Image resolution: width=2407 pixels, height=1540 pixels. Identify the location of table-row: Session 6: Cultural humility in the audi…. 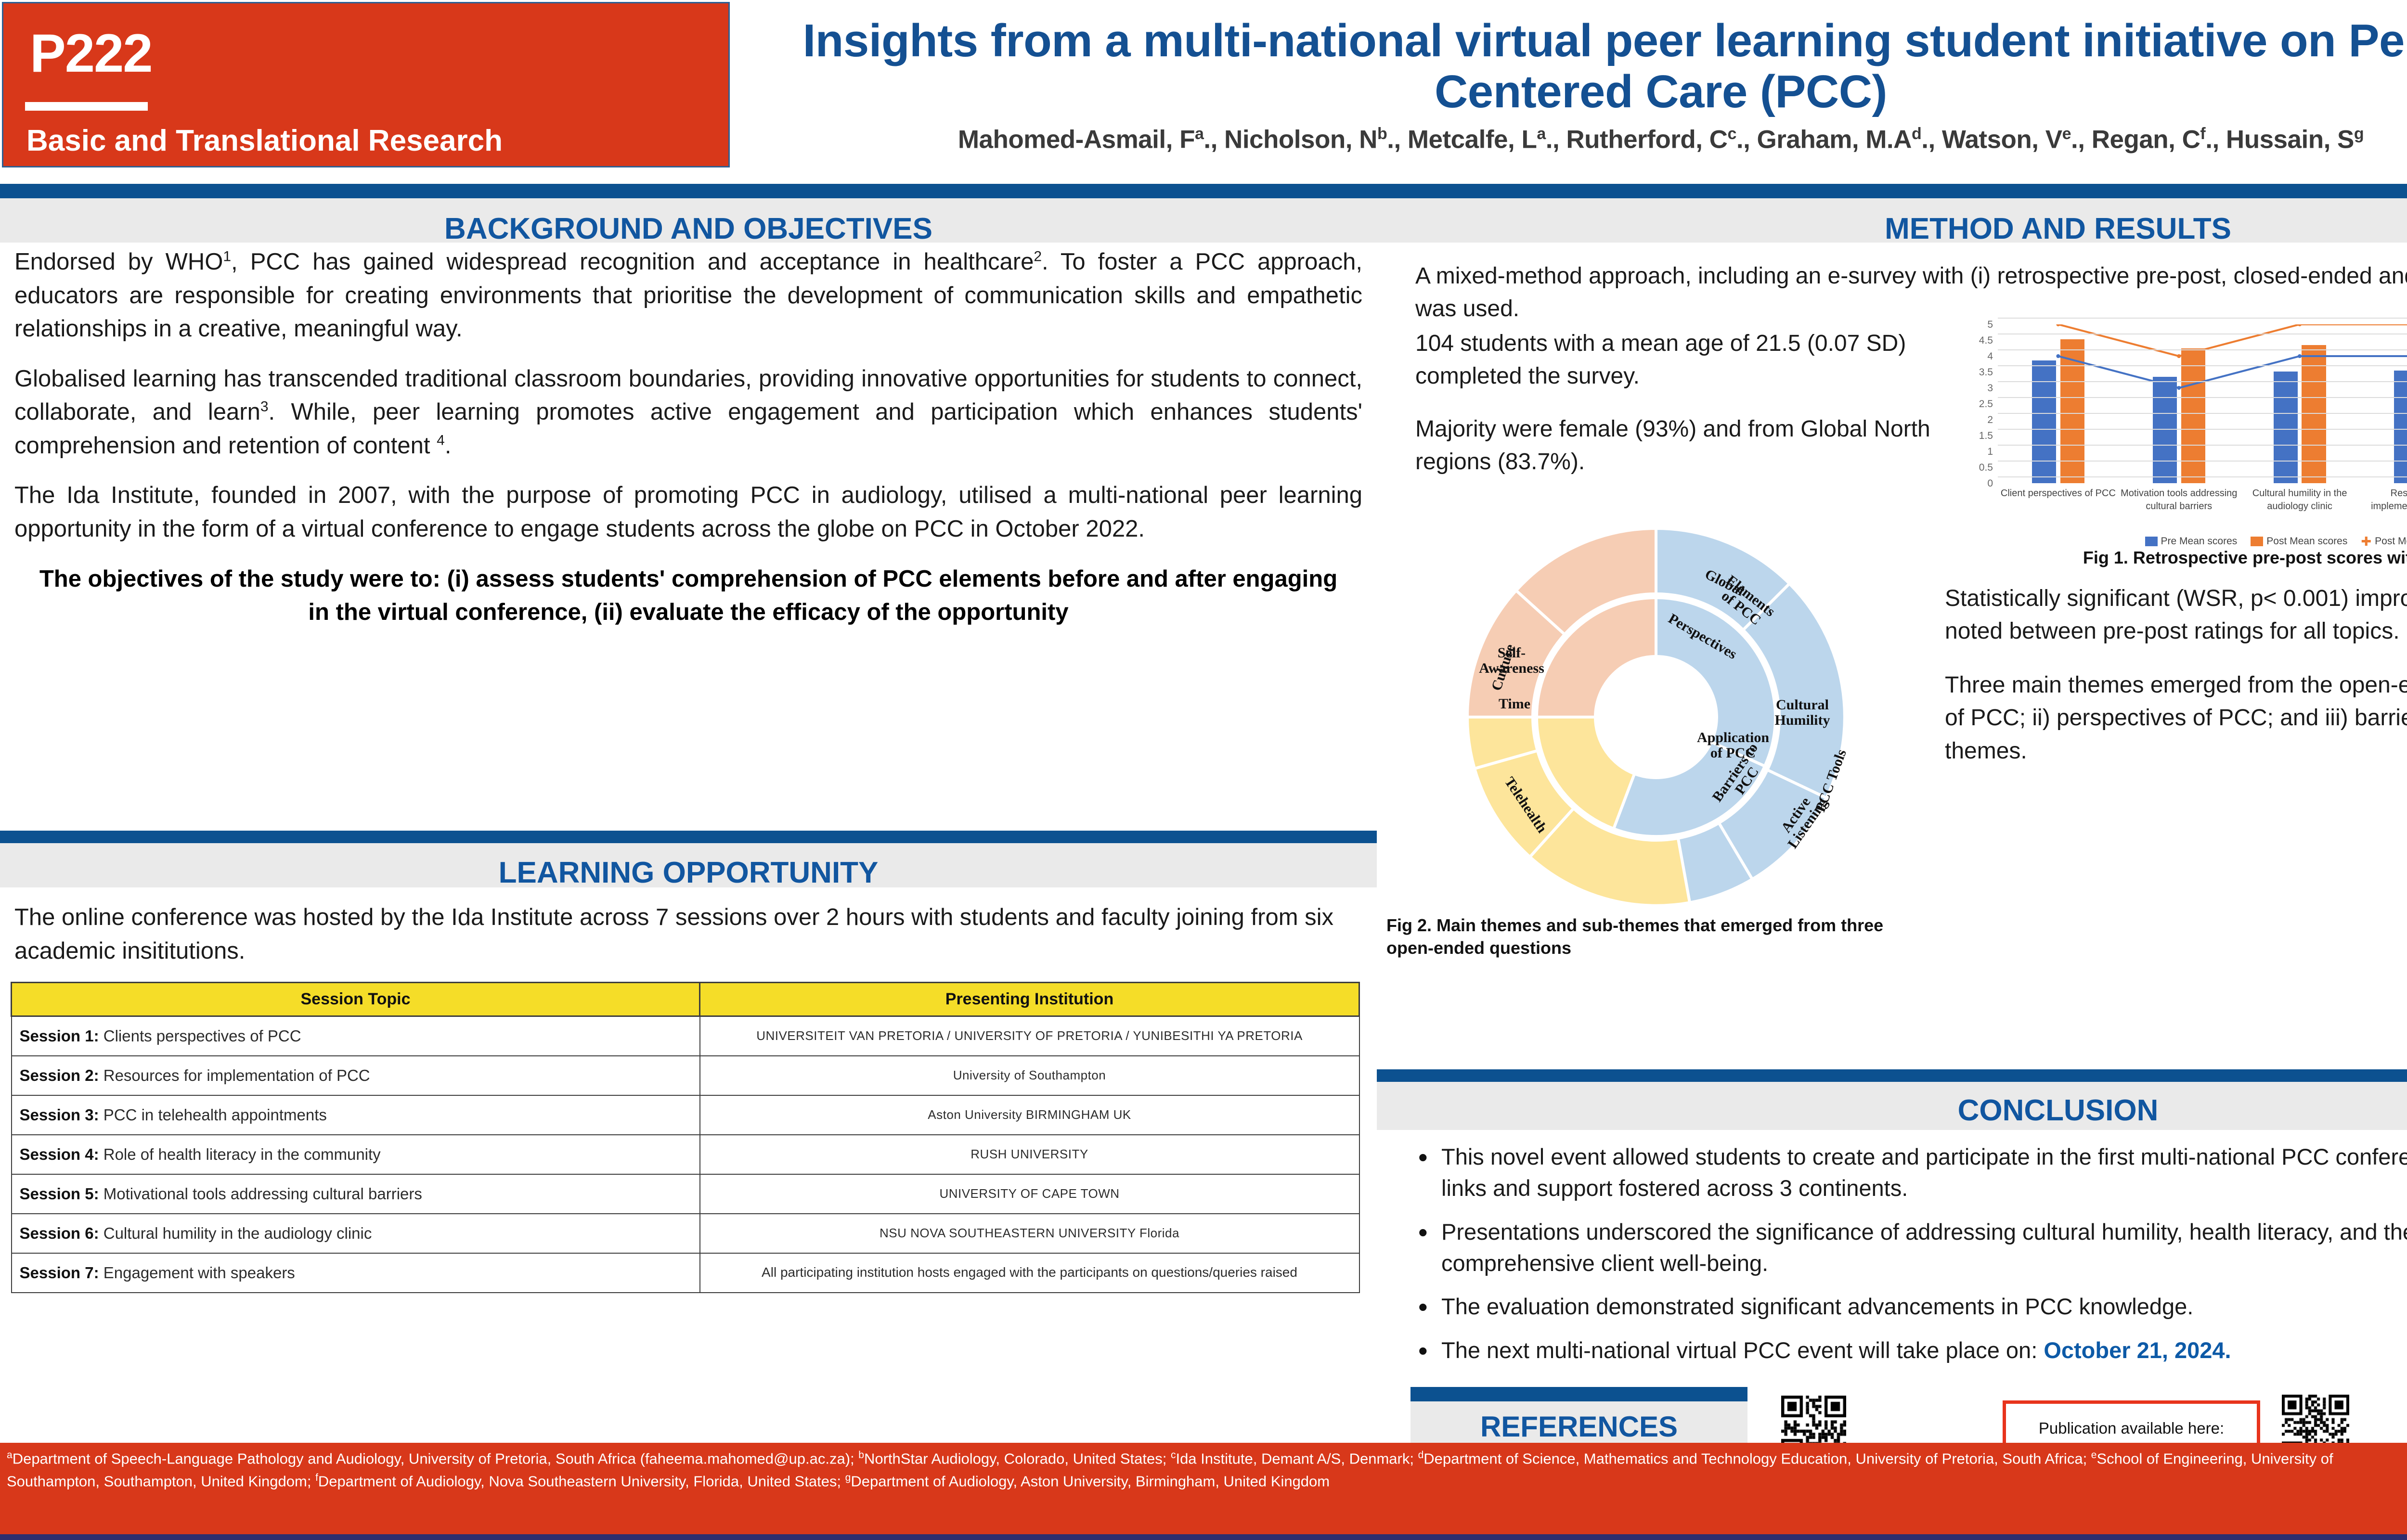
(685, 1233).